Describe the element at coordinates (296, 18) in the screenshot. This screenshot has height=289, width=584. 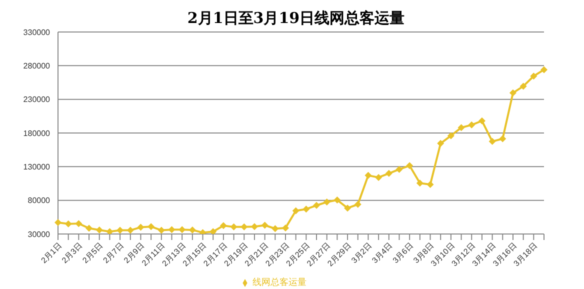
I see `chart-title: 2月1日至3月19日线网总客运量` at that location.